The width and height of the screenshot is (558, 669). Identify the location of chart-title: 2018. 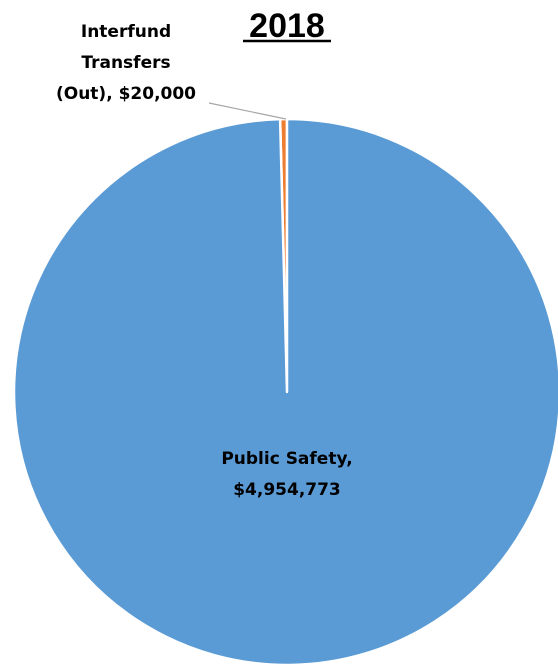
(287, 26).